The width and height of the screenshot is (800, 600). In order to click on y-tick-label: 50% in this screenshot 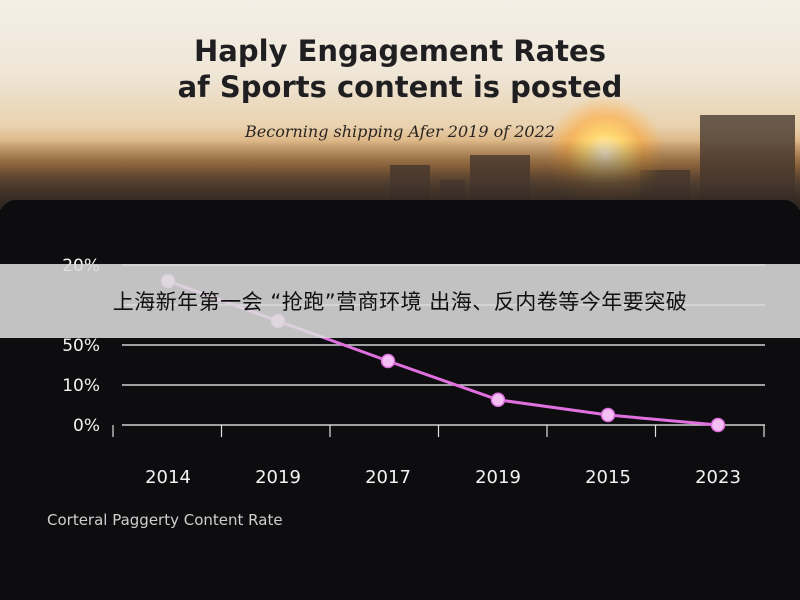, I will do `click(81, 346)`.